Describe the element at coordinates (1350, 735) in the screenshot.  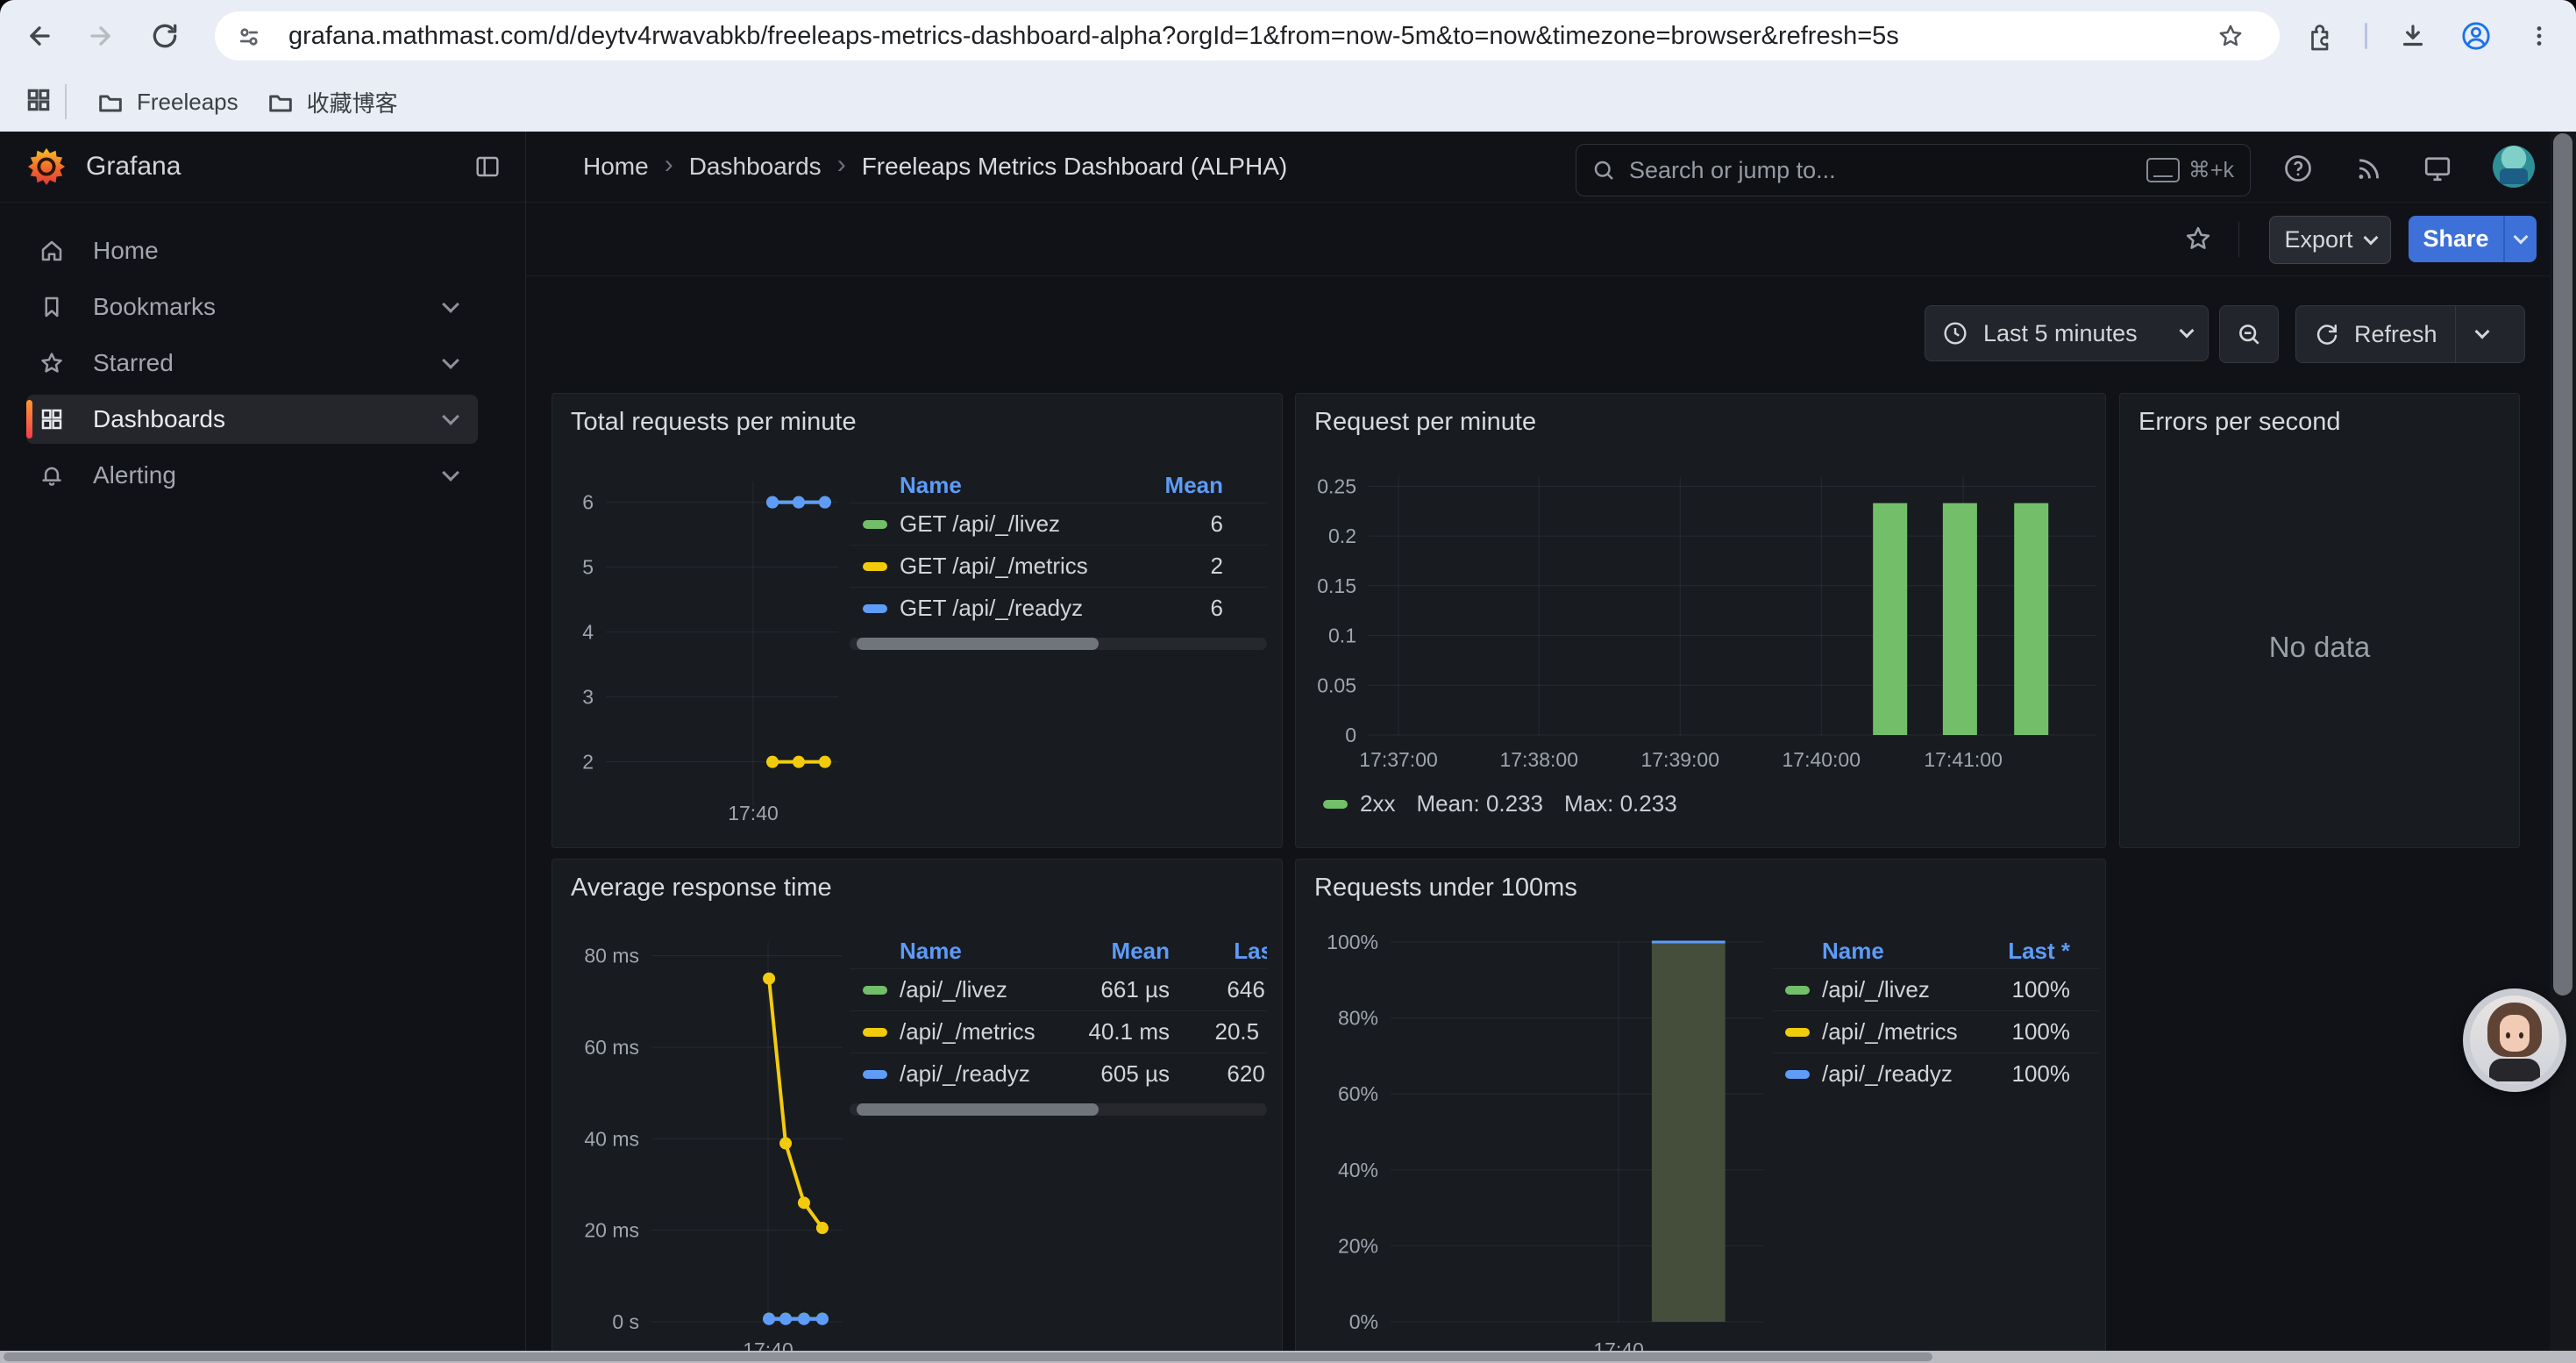
I see `svg-text: 0` at that location.